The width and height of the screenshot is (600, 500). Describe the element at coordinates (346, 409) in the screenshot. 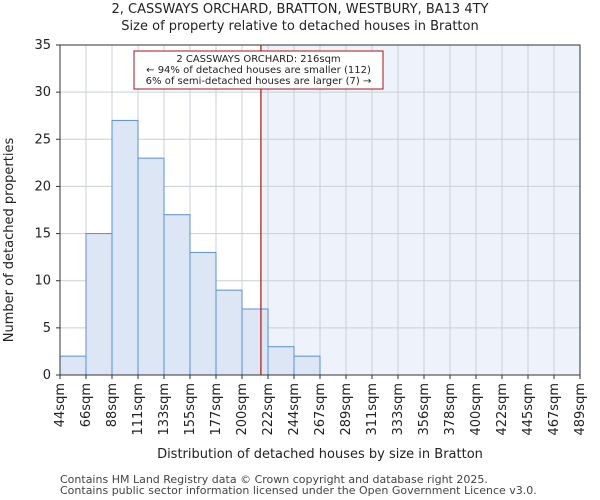

I see `x-tick-label: 289sqm` at that location.